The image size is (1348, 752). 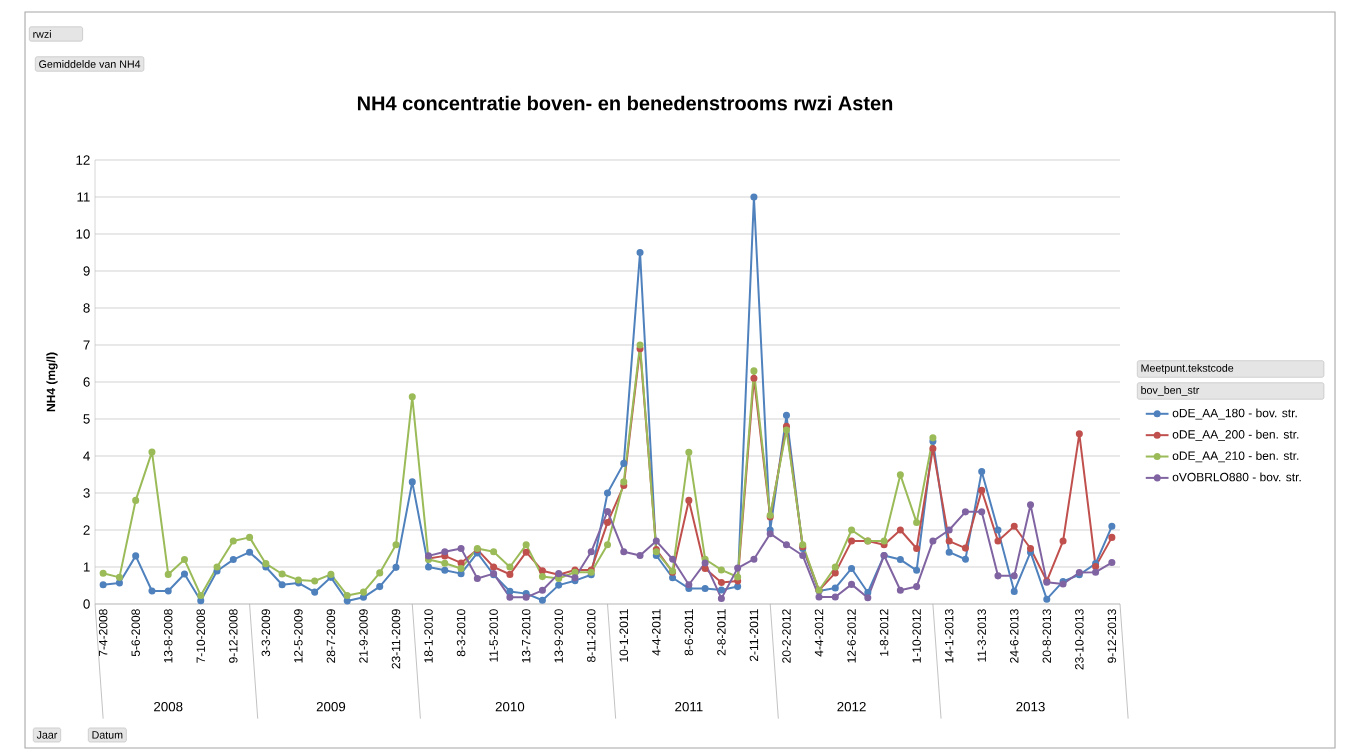 I want to click on text: 2008, so click(x=168, y=706).